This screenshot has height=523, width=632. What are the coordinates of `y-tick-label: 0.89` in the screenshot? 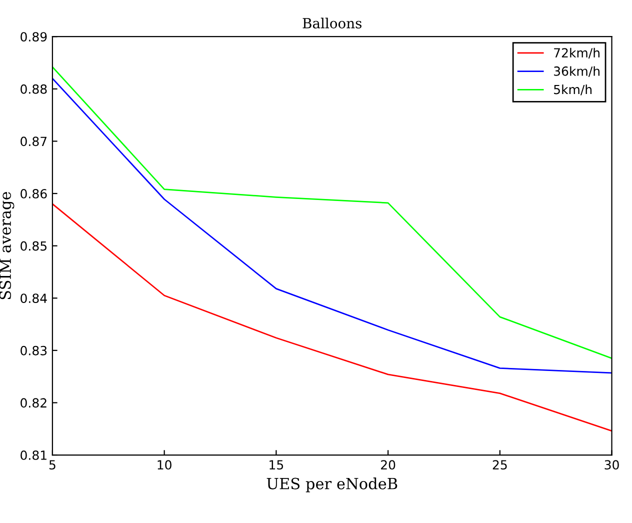 It's located at (33, 37).